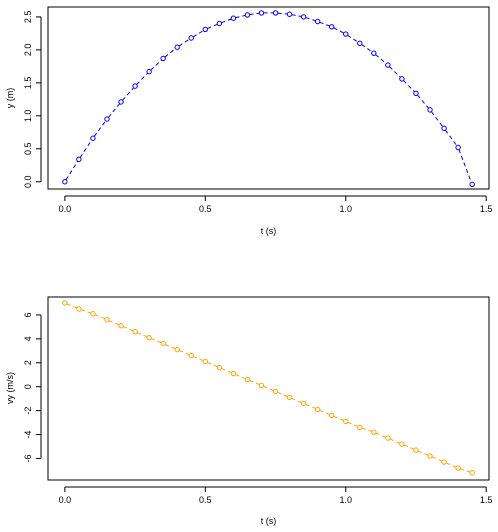  What do you see at coordinates (10, 98) in the screenshot?
I see `position-plot-y-label: y (m)` at bounding box center [10, 98].